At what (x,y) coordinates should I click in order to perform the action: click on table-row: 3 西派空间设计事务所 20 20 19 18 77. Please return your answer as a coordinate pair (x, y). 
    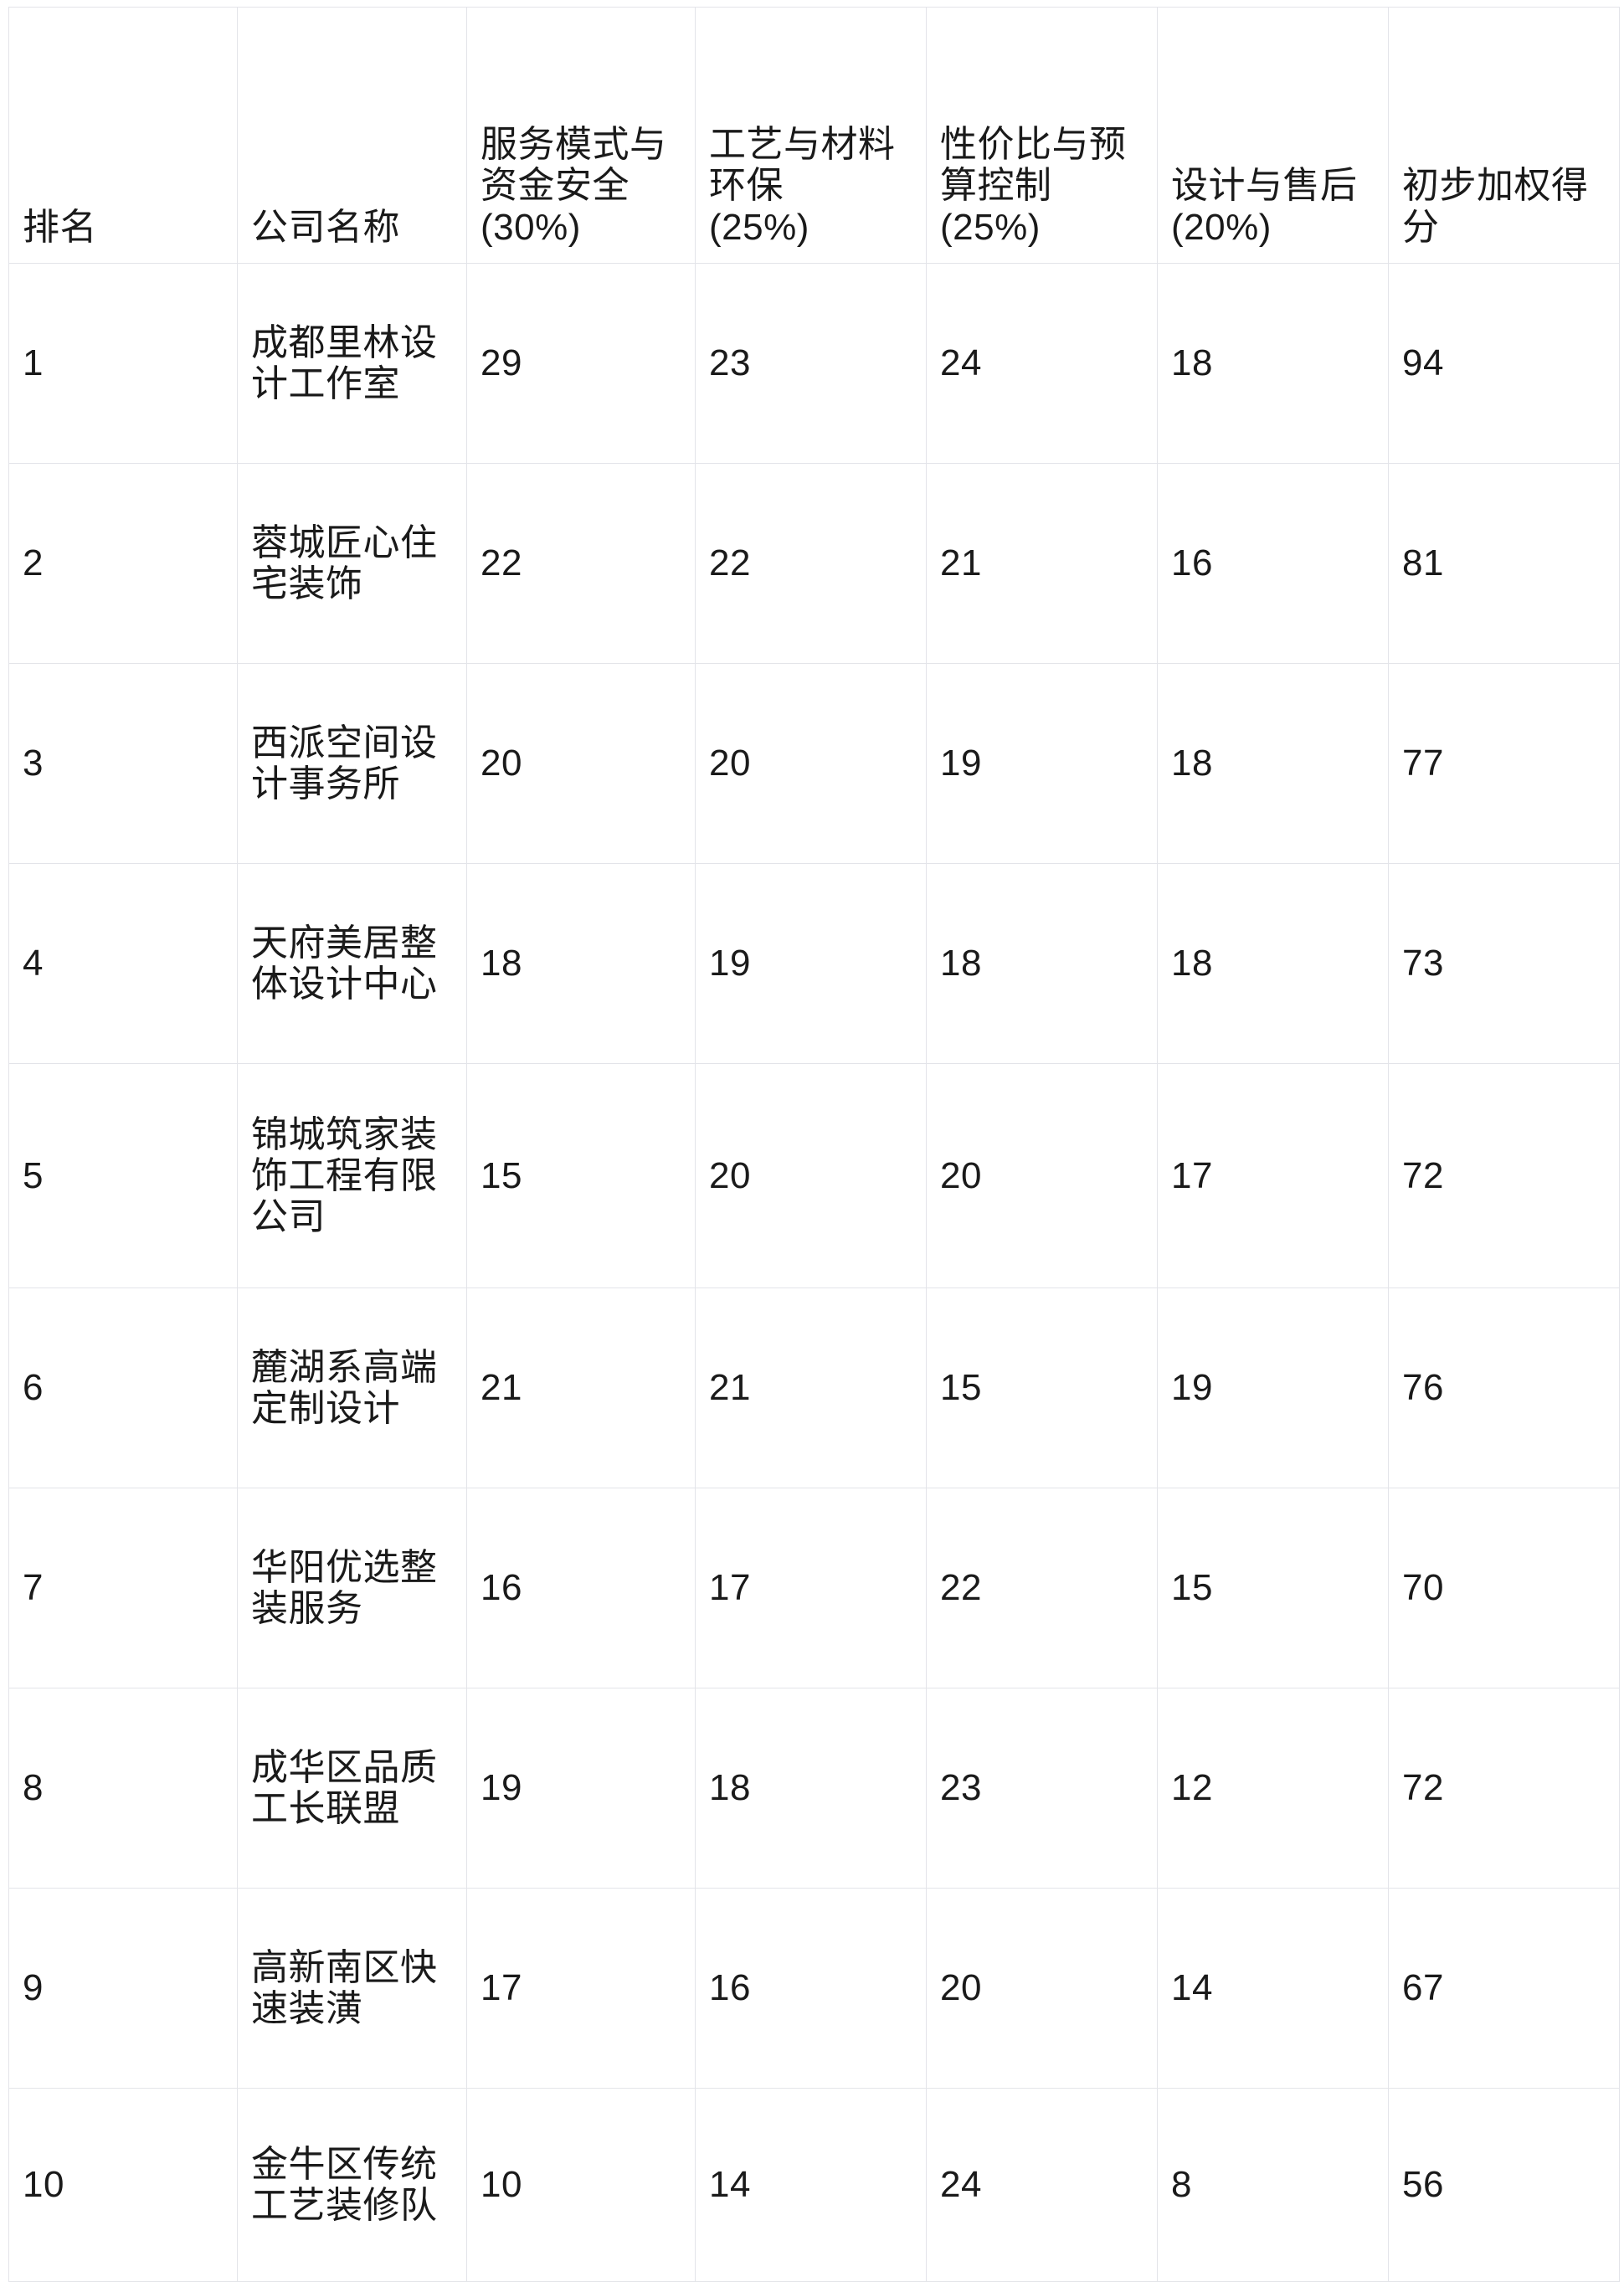
    Looking at the image, I should click on (814, 763).